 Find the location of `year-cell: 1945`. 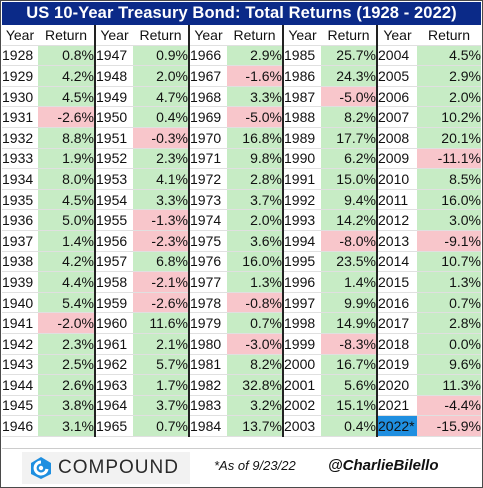

year-cell: 1945 is located at coordinates (20, 406).